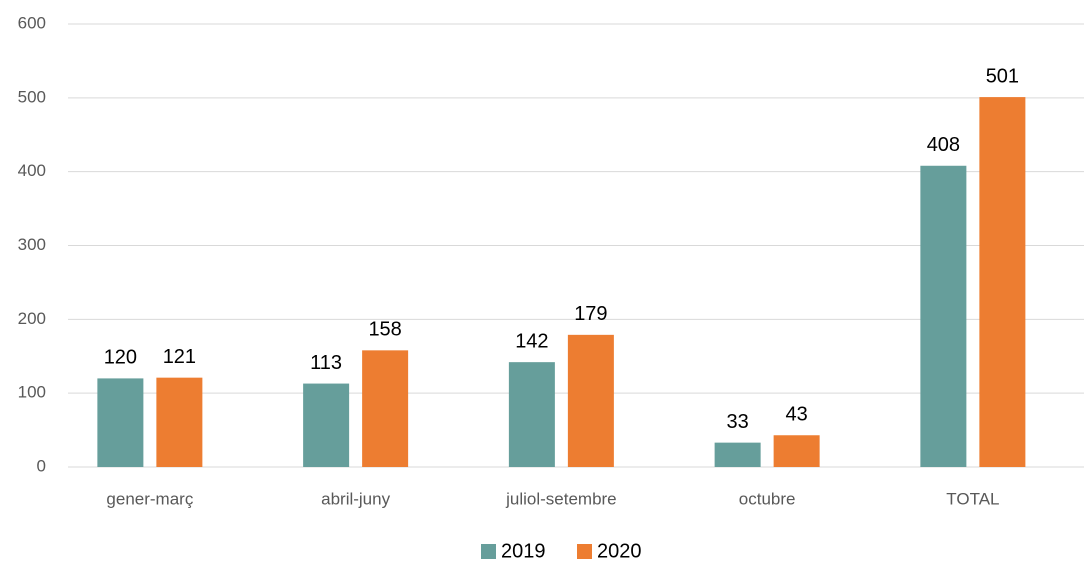 This screenshot has width=1084, height=563. Describe the element at coordinates (384, 330) in the screenshot. I see `value-label: 158` at that location.